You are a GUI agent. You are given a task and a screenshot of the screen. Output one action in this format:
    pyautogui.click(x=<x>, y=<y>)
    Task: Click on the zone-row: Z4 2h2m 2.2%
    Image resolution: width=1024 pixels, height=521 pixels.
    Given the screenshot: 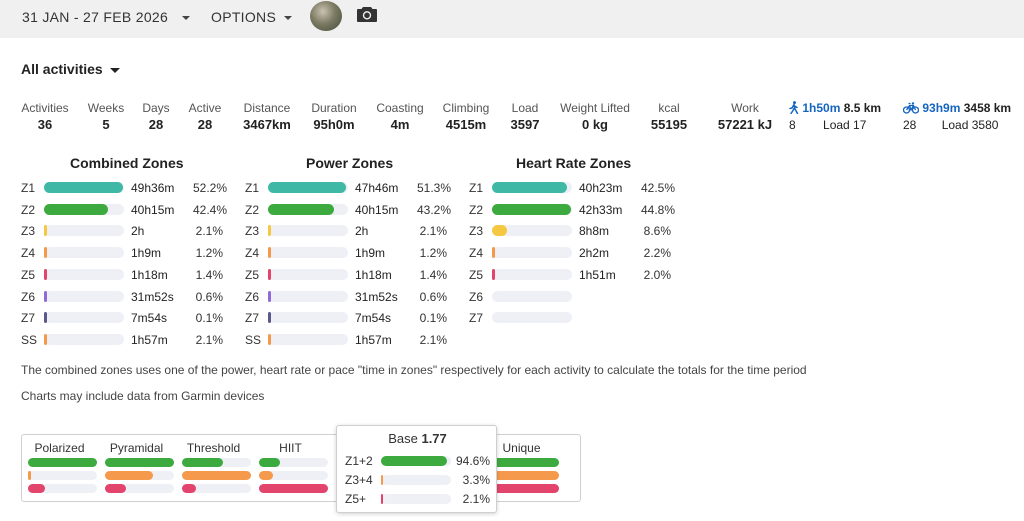 What is the action you would take?
    pyautogui.click(x=574, y=253)
    